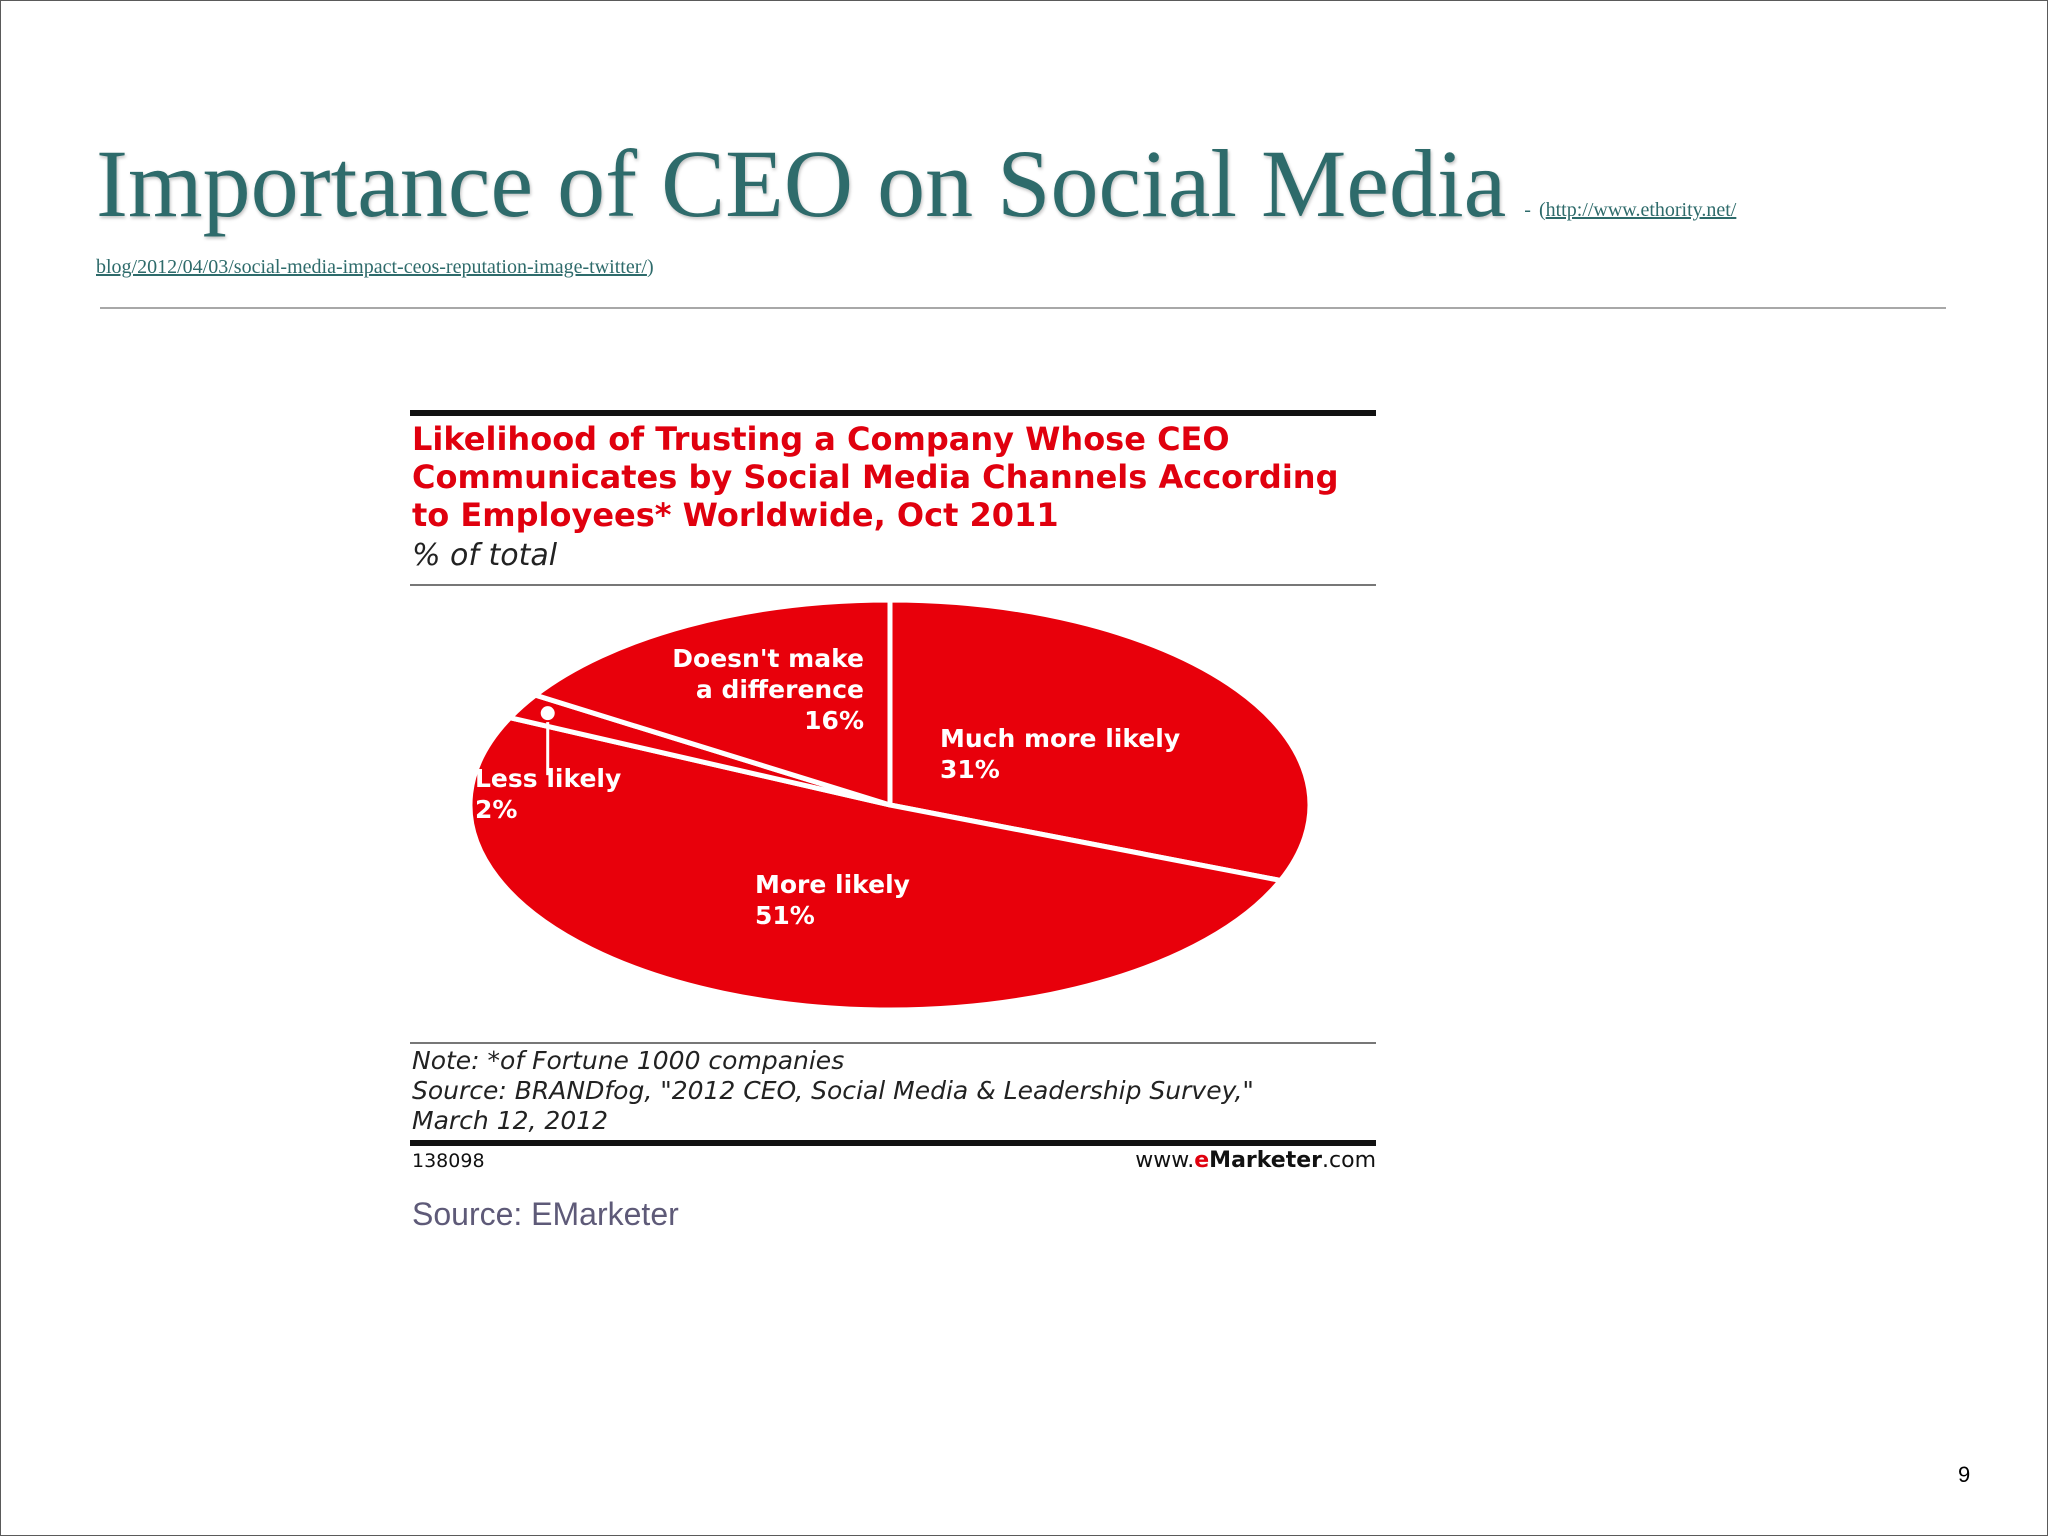 The image size is (2048, 1536). Describe the element at coordinates (485, 555) in the screenshot. I see `chart-subtitle: % of total` at that location.